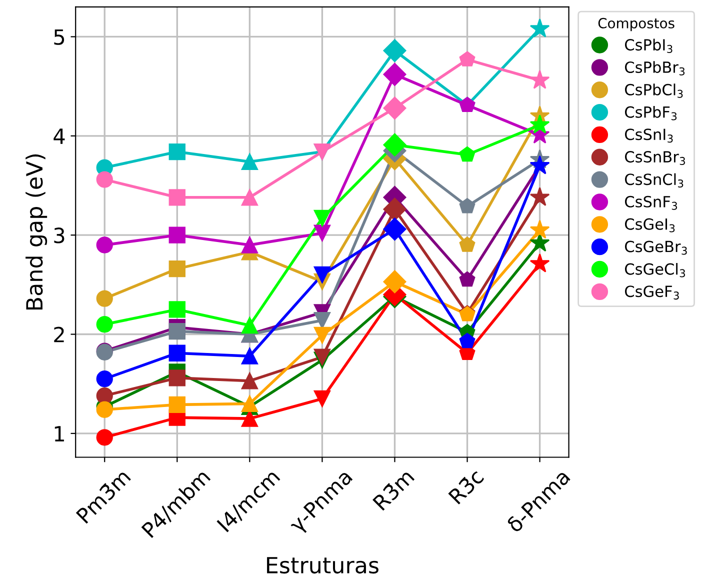  I want to click on y-tick-label: 1, so click(59, 434).